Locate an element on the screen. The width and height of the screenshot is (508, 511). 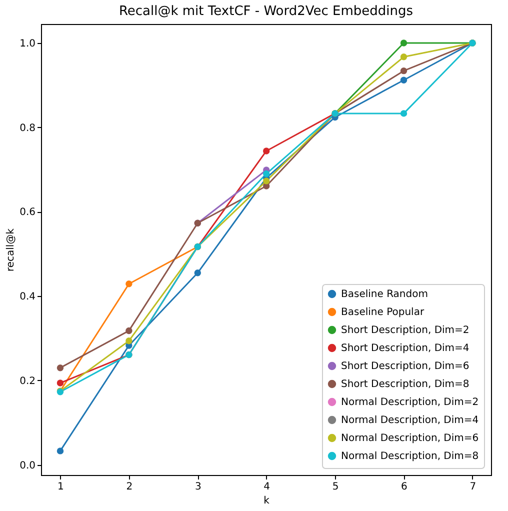
x-tick-label: 3 is located at coordinates (198, 487).